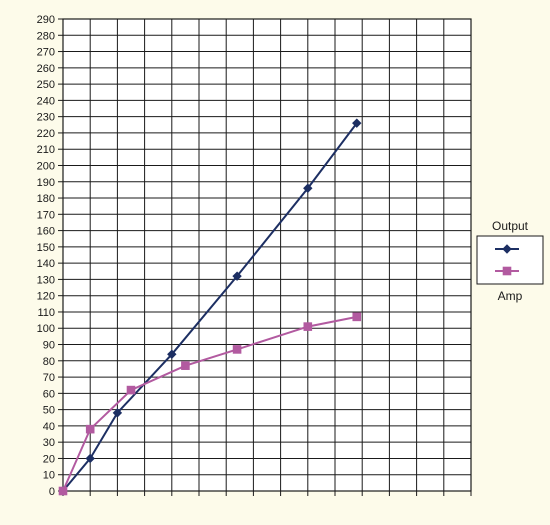 This screenshot has width=550, height=525. What do you see at coordinates (49, 427) in the screenshot?
I see `y-tick-label: 40` at bounding box center [49, 427].